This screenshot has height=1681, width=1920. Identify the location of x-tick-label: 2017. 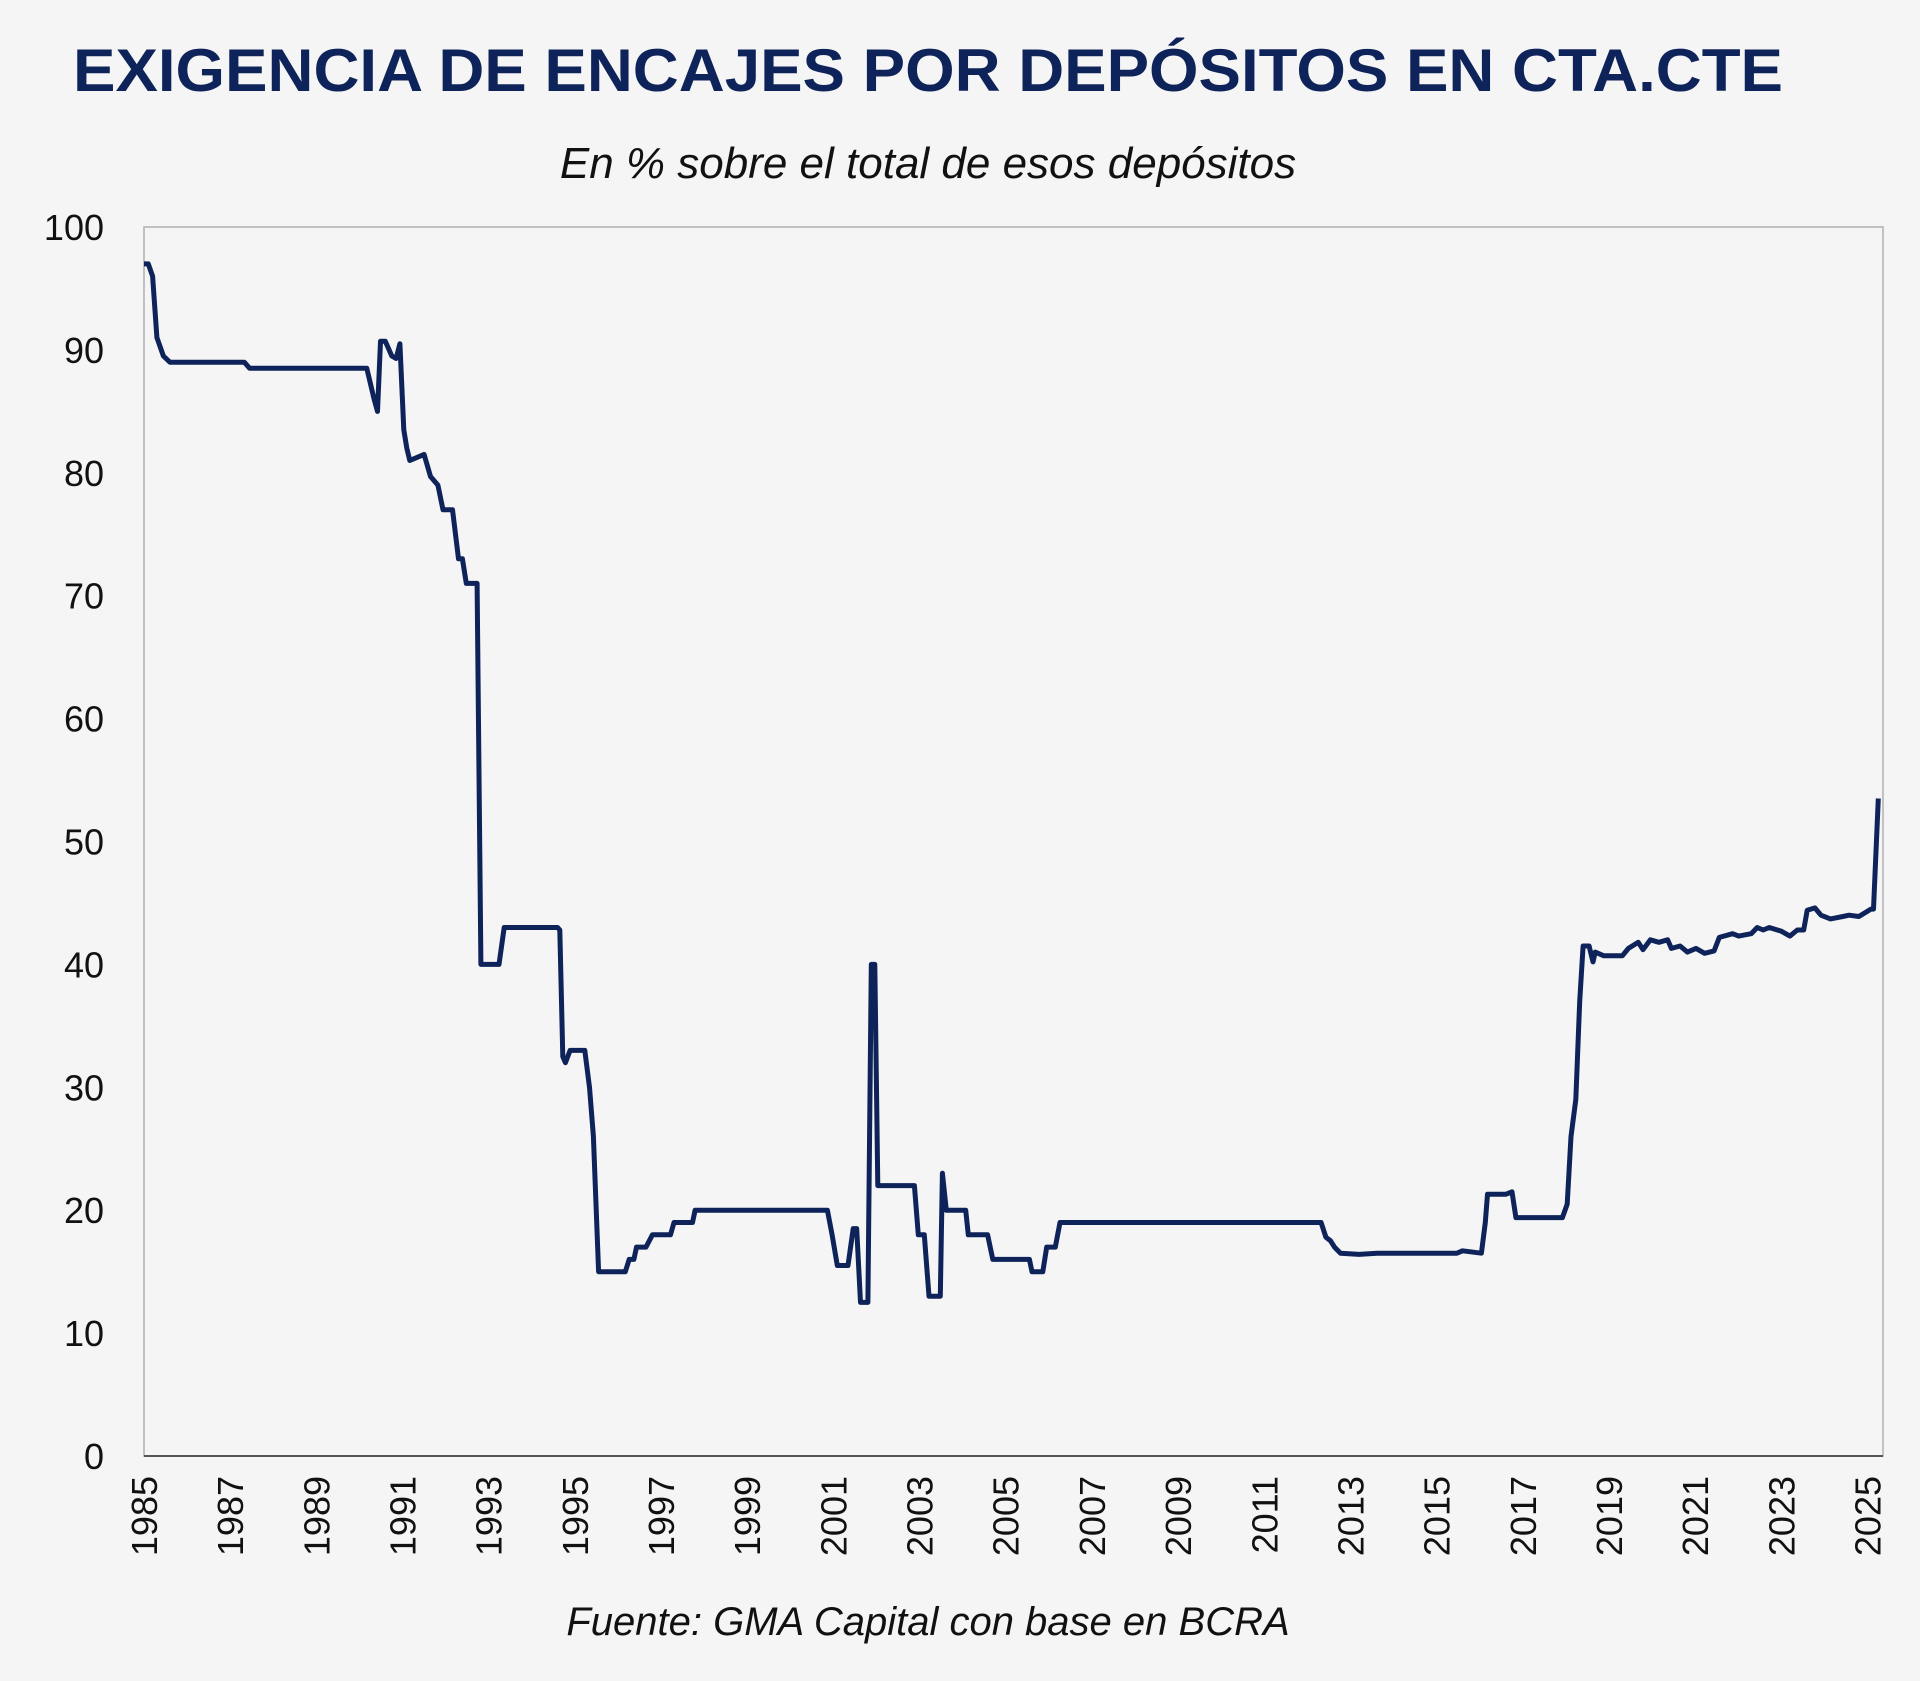
(1523, 1516).